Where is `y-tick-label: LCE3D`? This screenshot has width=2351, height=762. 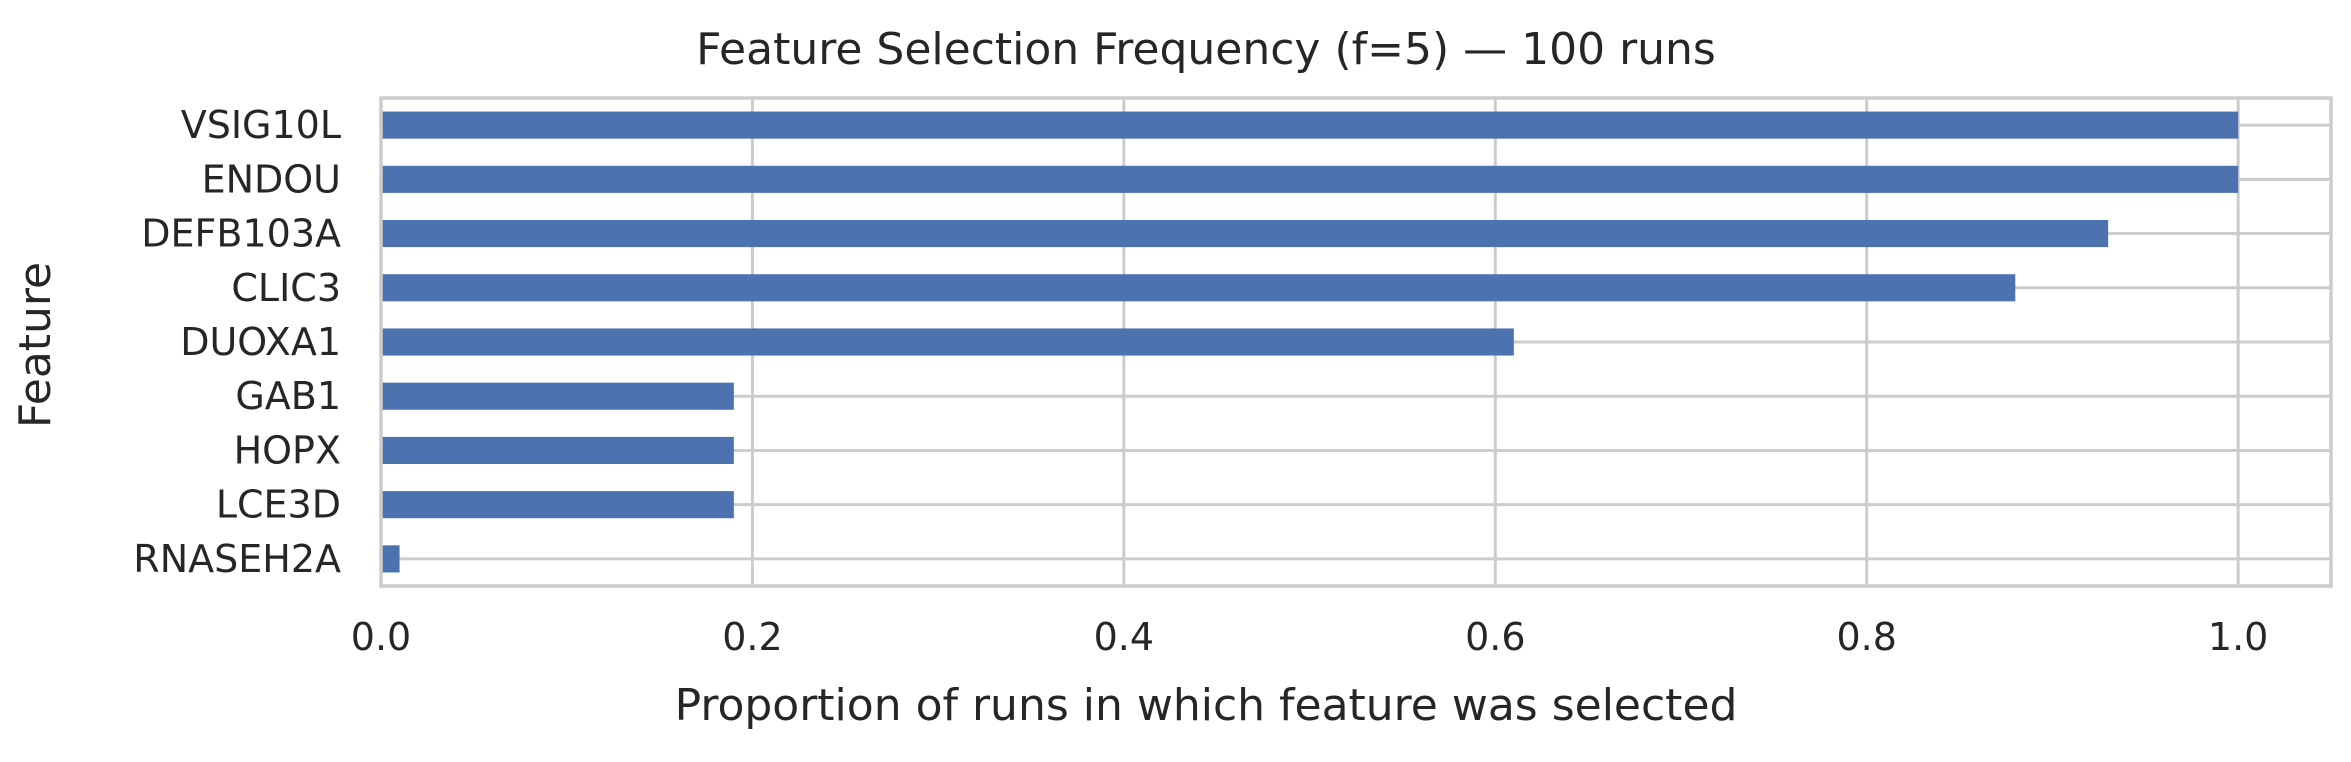 y-tick-label: LCE3D is located at coordinates (278, 505).